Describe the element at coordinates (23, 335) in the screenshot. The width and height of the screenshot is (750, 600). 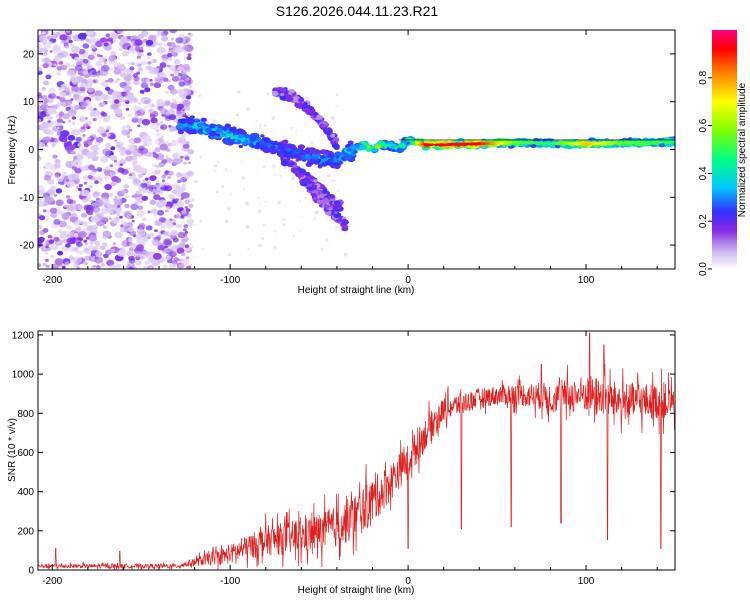
I see `y-tick-label: 1200` at that location.